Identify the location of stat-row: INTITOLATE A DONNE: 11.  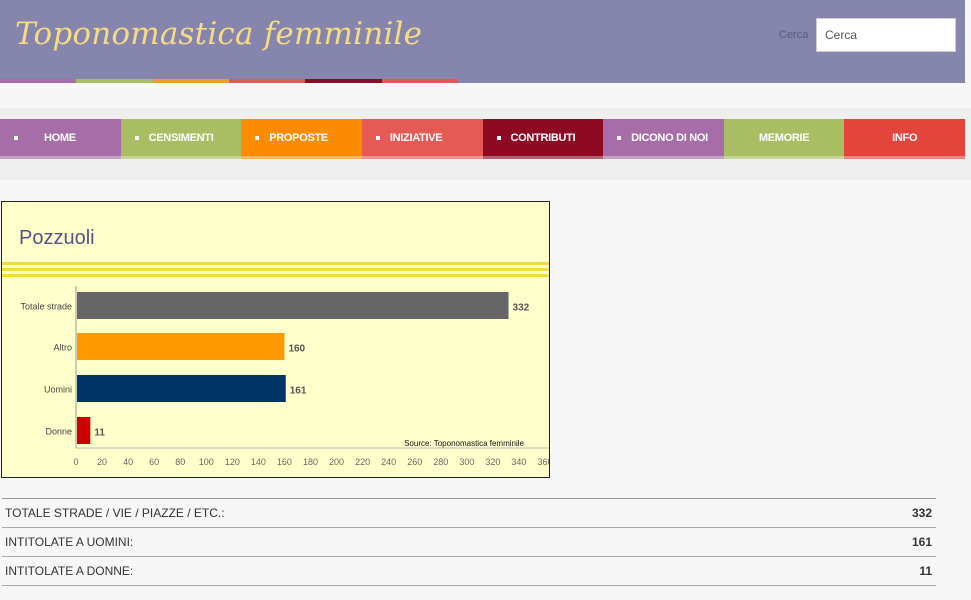
(469, 571).